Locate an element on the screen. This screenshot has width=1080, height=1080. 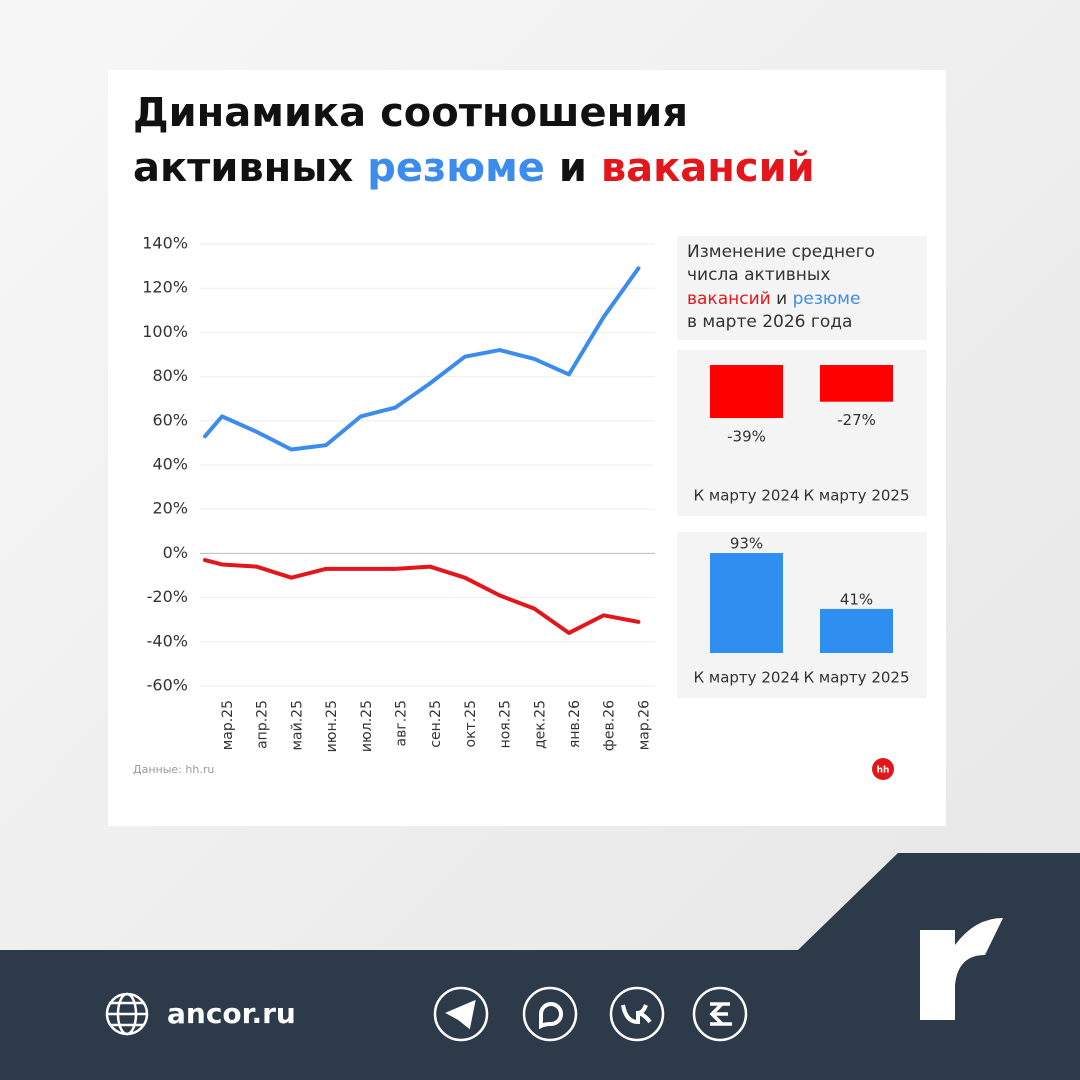
dzen-icon is located at coordinates (720, 1014).